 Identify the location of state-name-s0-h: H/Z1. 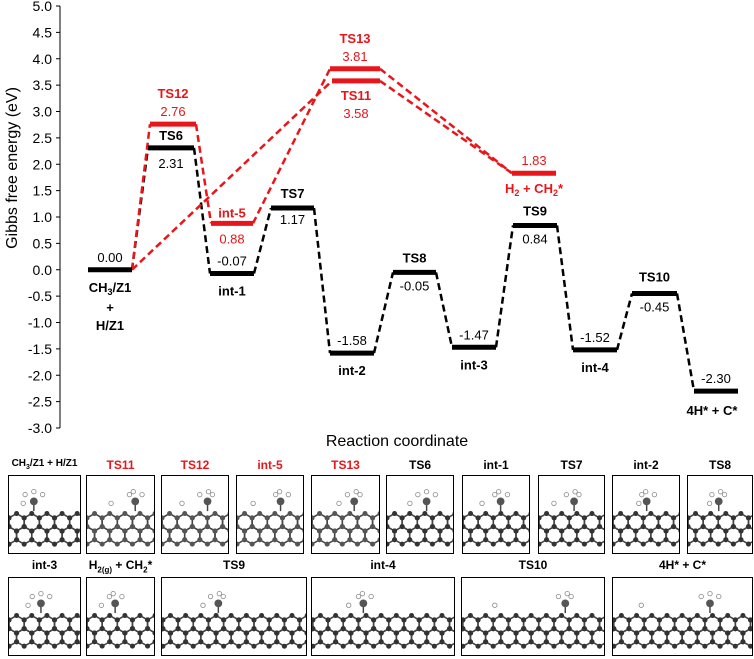
(110, 325).